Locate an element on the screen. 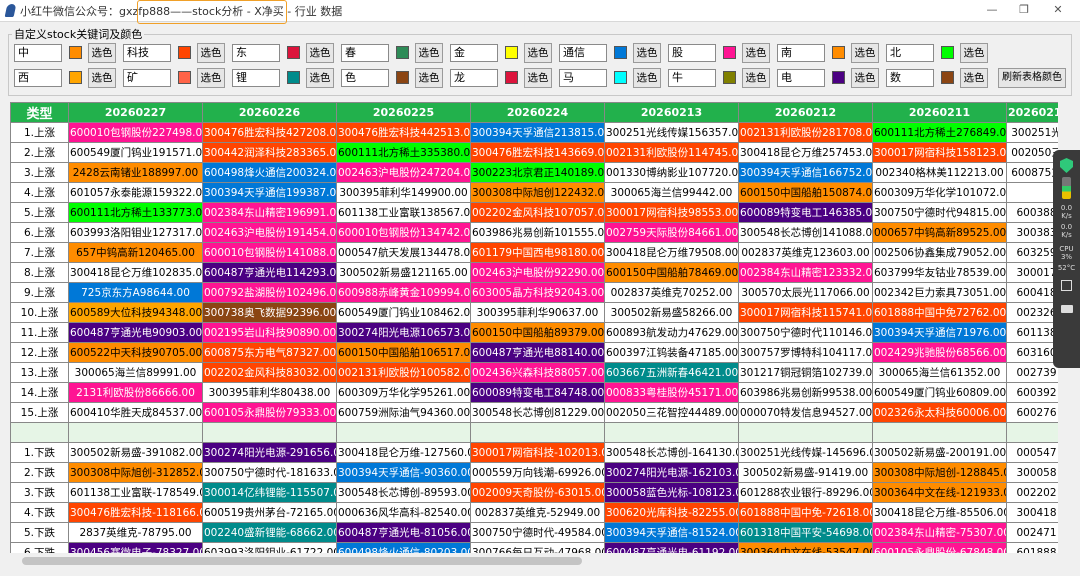  stock-cell: 002384东山精密196991.00 is located at coordinates (269, 212).